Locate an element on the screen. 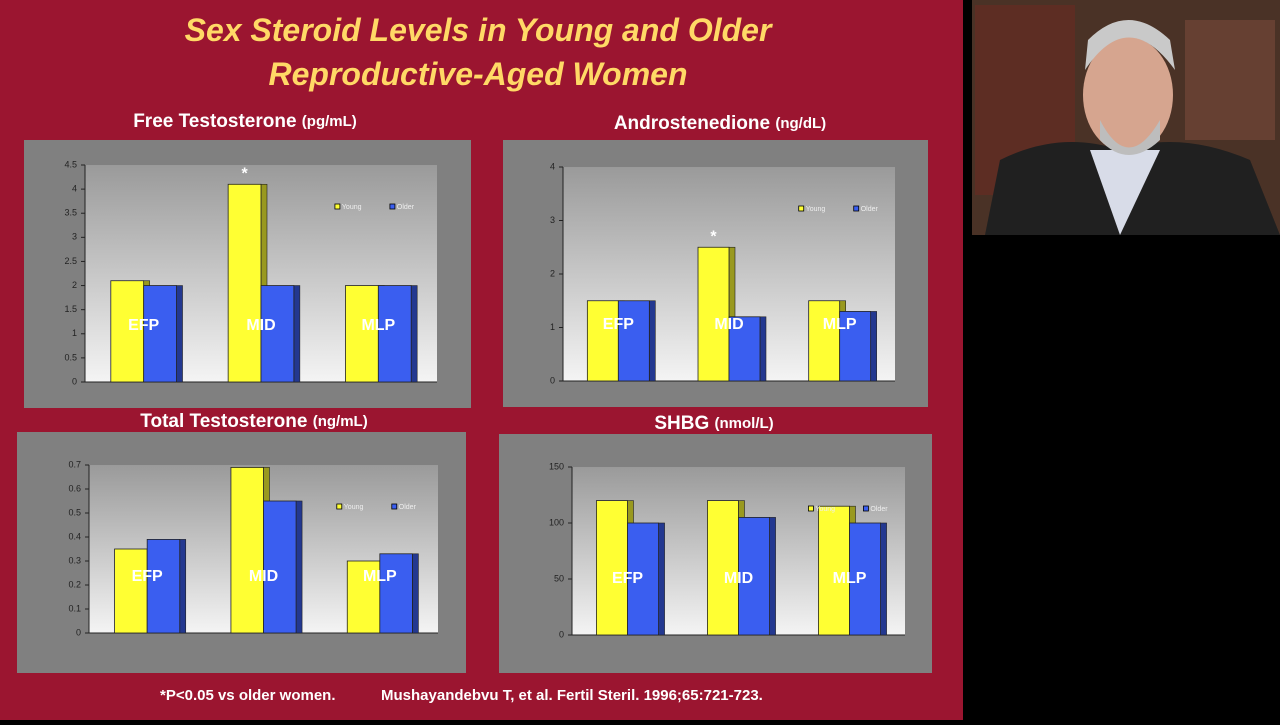 This screenshot has width=1280, height=725. y-tick-label: 0.4 is located at coordinates (74, 536).